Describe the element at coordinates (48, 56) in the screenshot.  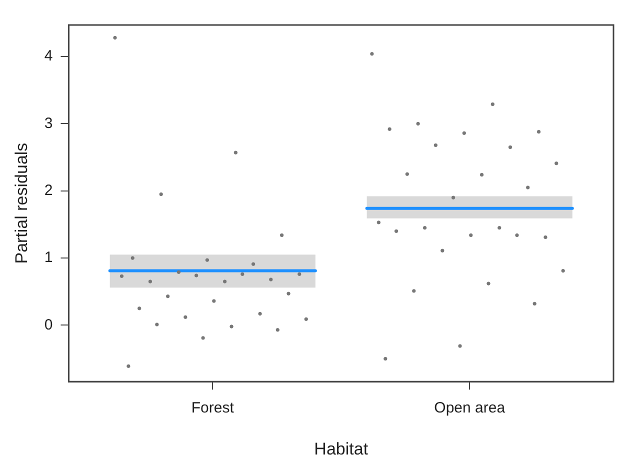
I see `y-tick-label: 4` at that location.